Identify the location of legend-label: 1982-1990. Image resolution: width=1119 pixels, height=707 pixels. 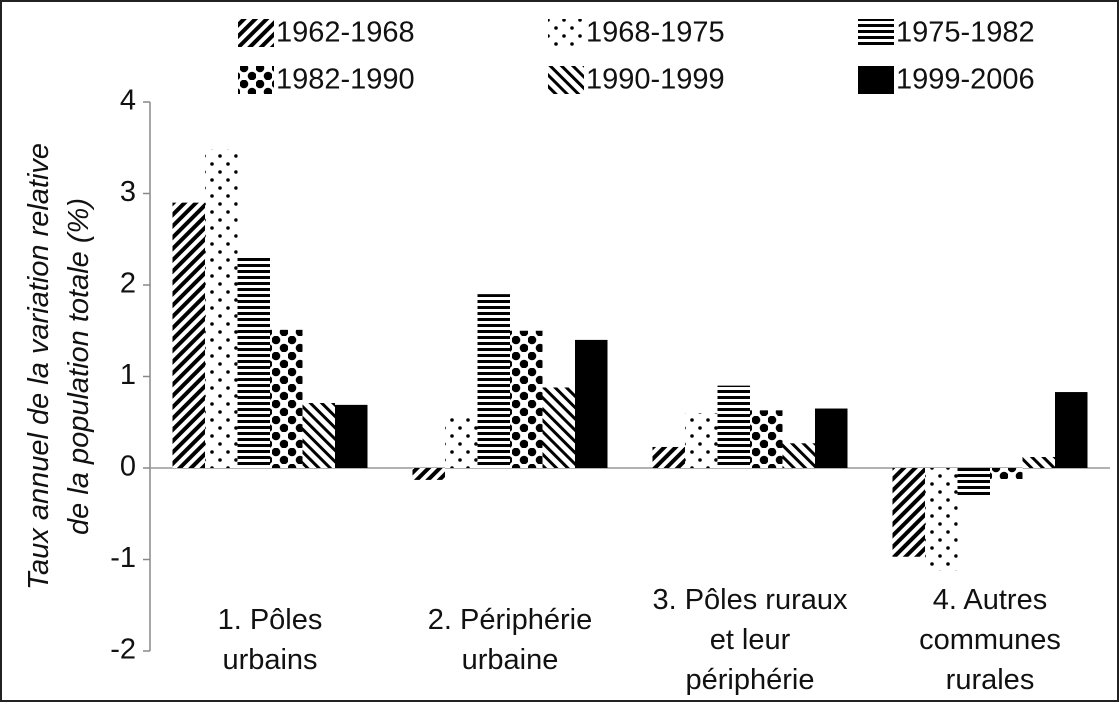
(345, 80).